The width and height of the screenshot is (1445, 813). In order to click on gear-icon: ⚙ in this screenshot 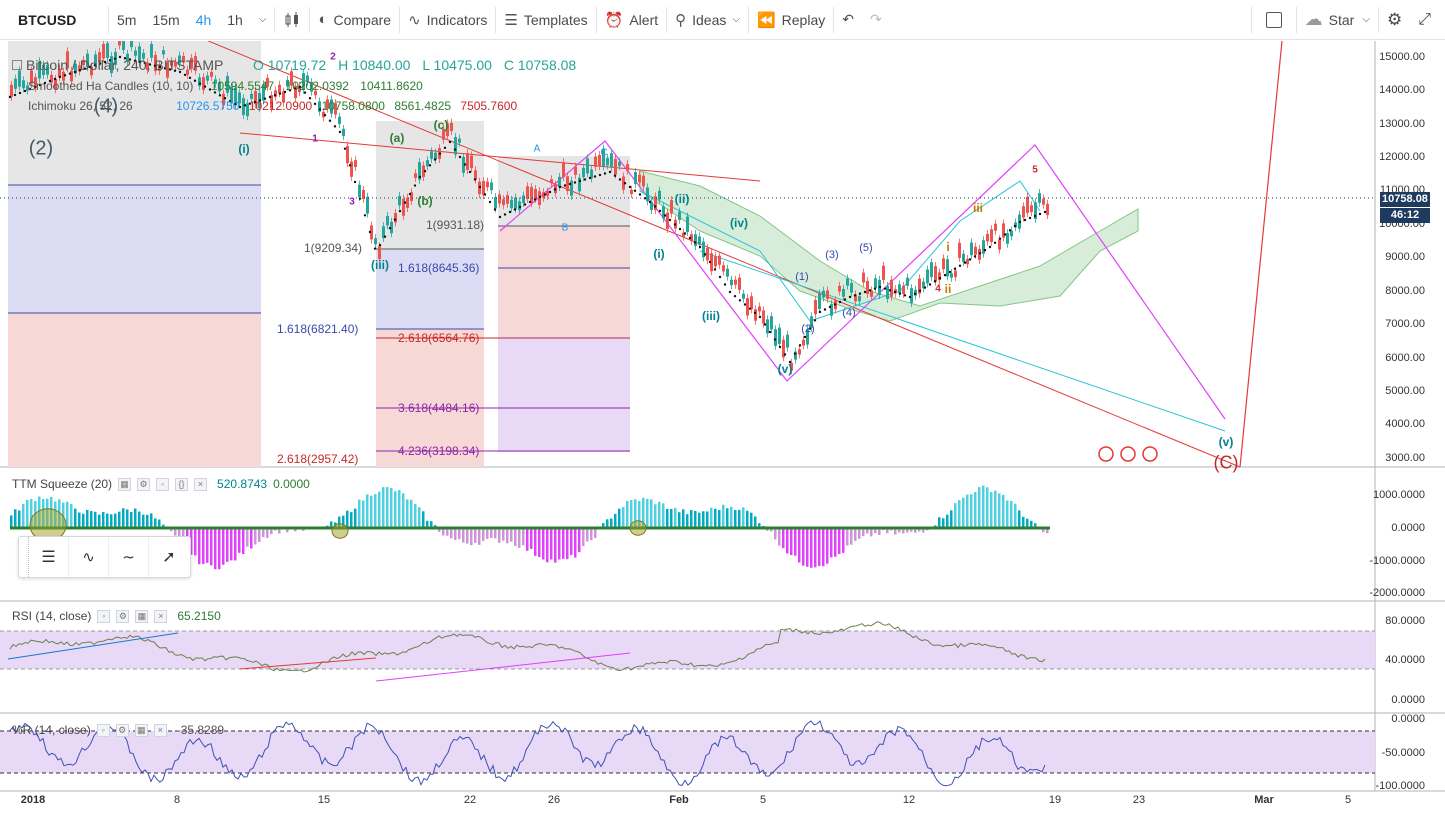, I will do `click(1394, 19)`.